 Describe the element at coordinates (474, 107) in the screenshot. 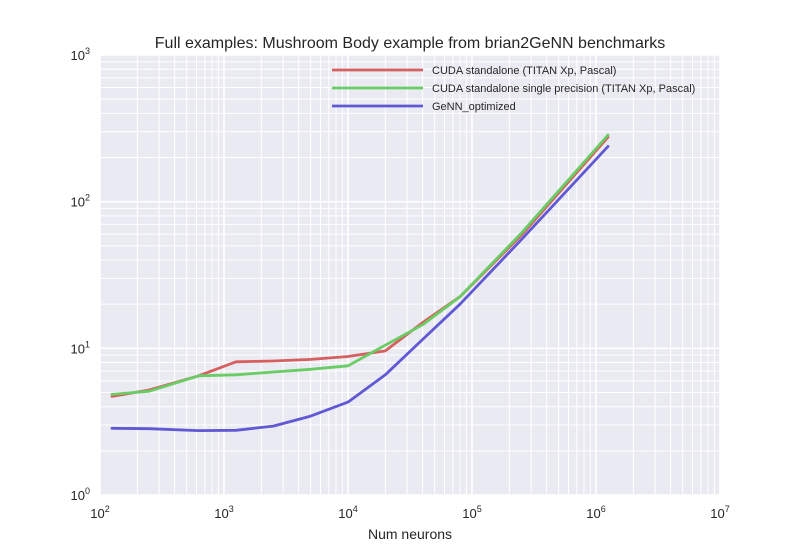

I see `legend-label-3: GeNN_optimized` at that location.